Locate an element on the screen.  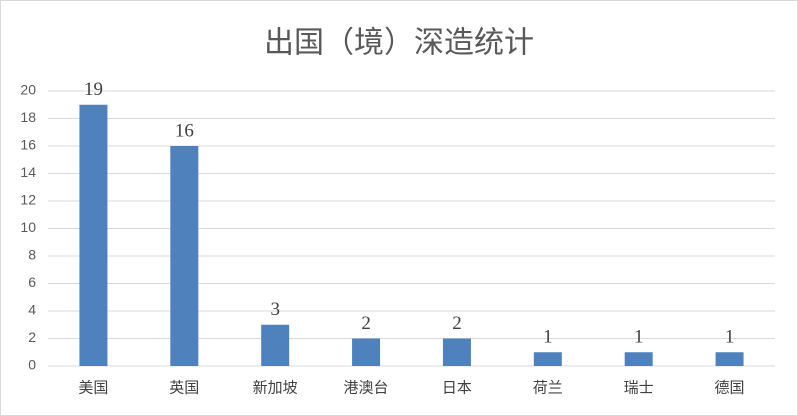
x-tick-label: 美国 is located at coordinates (93, 388).